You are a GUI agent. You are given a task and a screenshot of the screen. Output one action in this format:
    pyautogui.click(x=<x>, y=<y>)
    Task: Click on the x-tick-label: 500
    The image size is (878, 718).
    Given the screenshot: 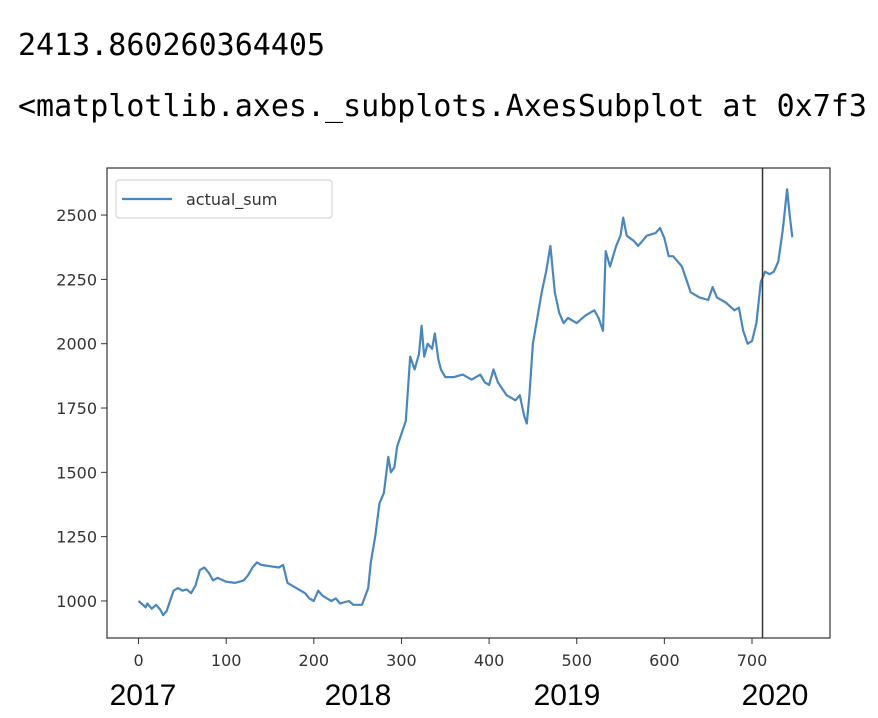 What is the action you would take?
    pyautogui.click(x=576, y=660)
    